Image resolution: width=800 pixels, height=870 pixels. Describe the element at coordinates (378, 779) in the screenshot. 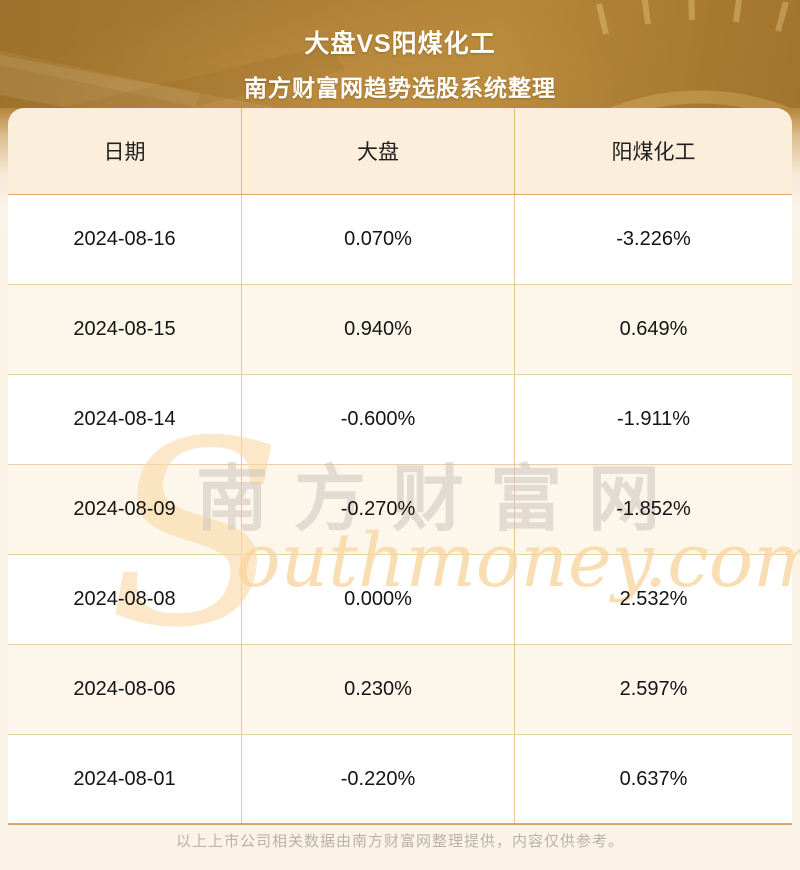

I see `market-change-cell: -0.220%` at that location.